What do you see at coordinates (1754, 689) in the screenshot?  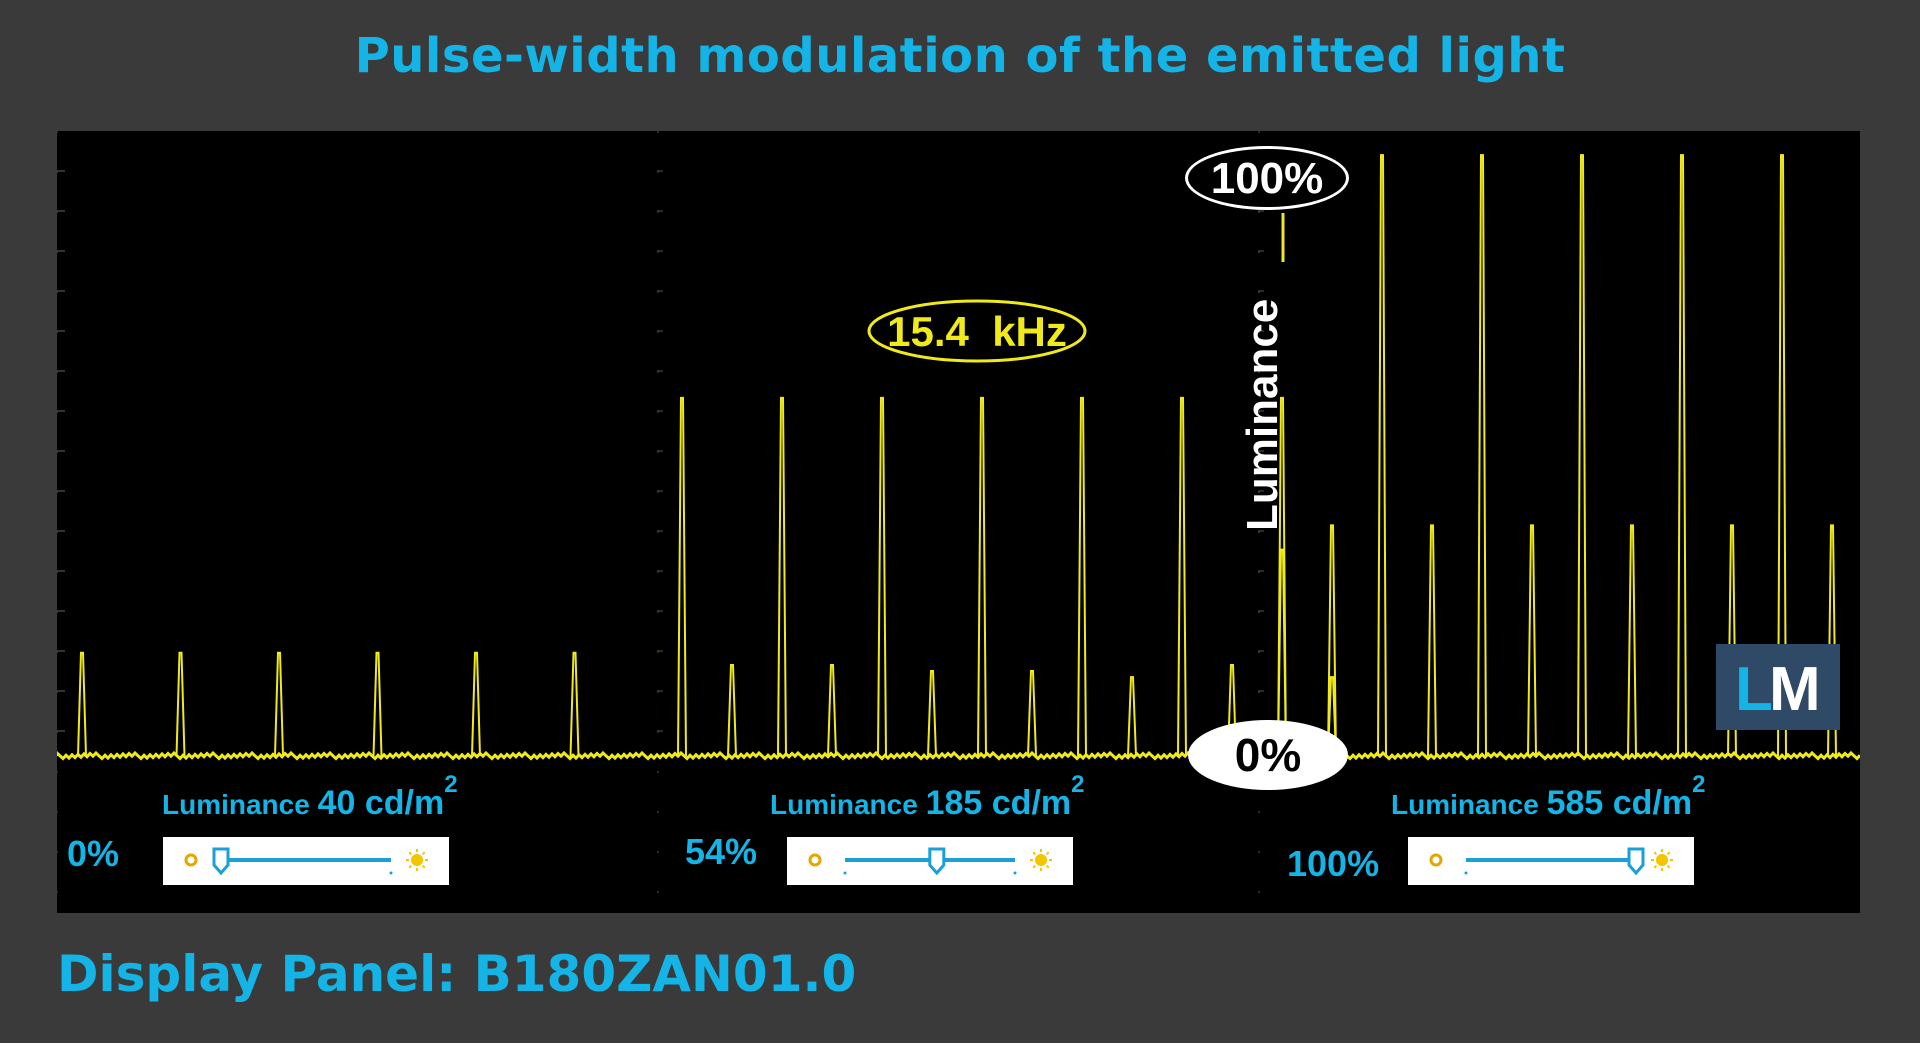 I see `logo-letter-l: L` at bounding box center [1754, 689].